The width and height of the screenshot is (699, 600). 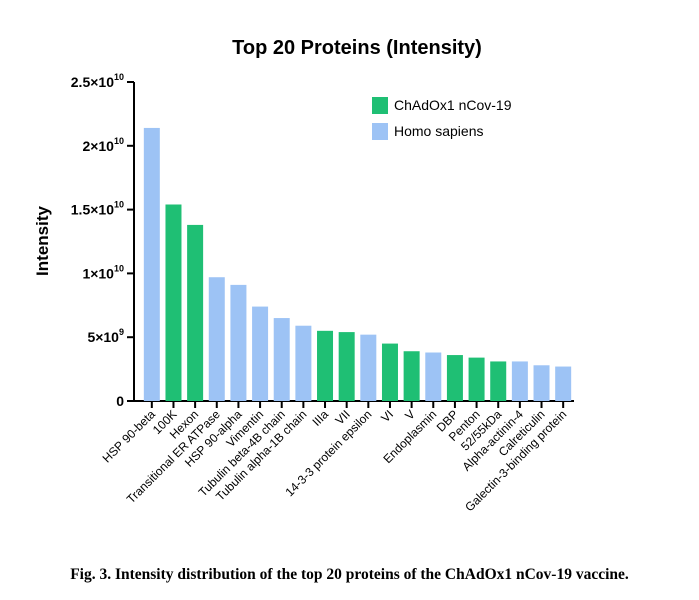 I want to click on y-tick-label: 2.5×10¹⁰, so click(x=97, y=81).